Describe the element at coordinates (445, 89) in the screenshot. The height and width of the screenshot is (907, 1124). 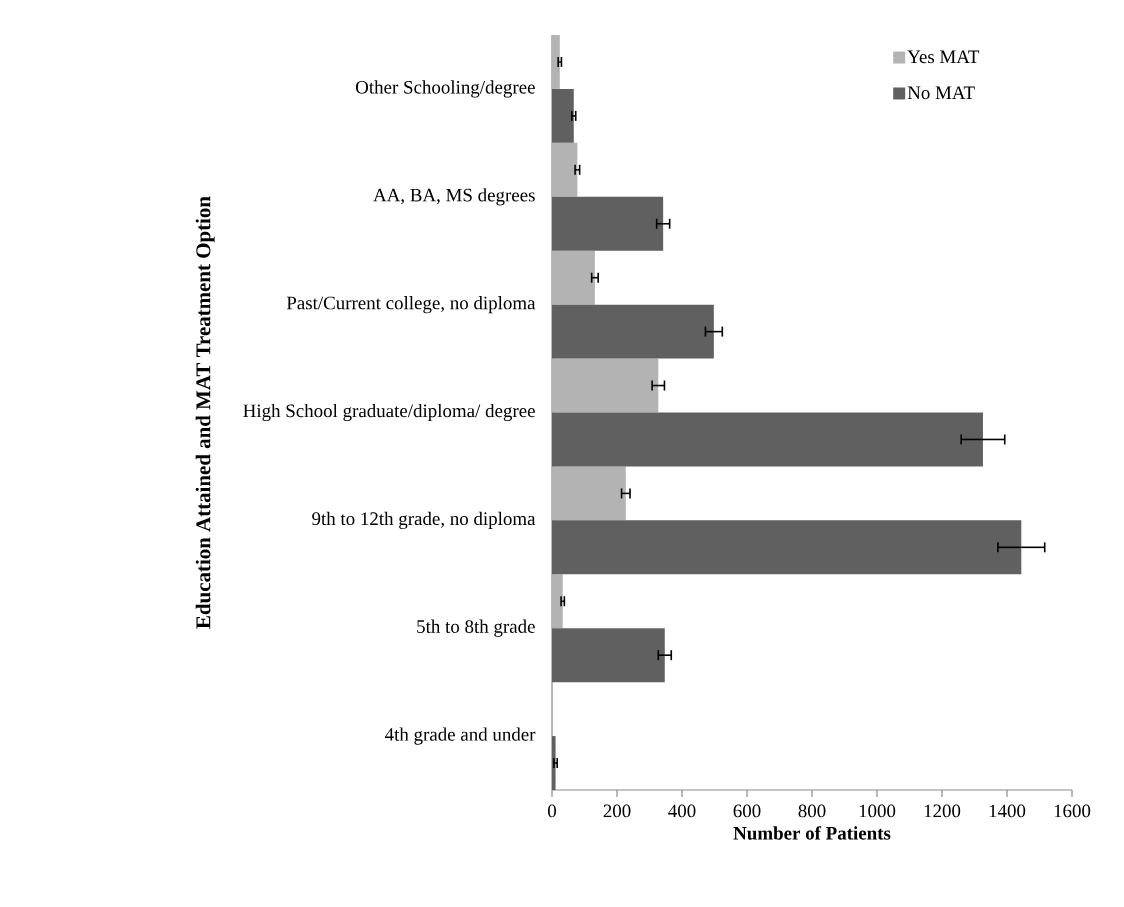
I see `y-tick-label: Other Schooling/degree` at that location.